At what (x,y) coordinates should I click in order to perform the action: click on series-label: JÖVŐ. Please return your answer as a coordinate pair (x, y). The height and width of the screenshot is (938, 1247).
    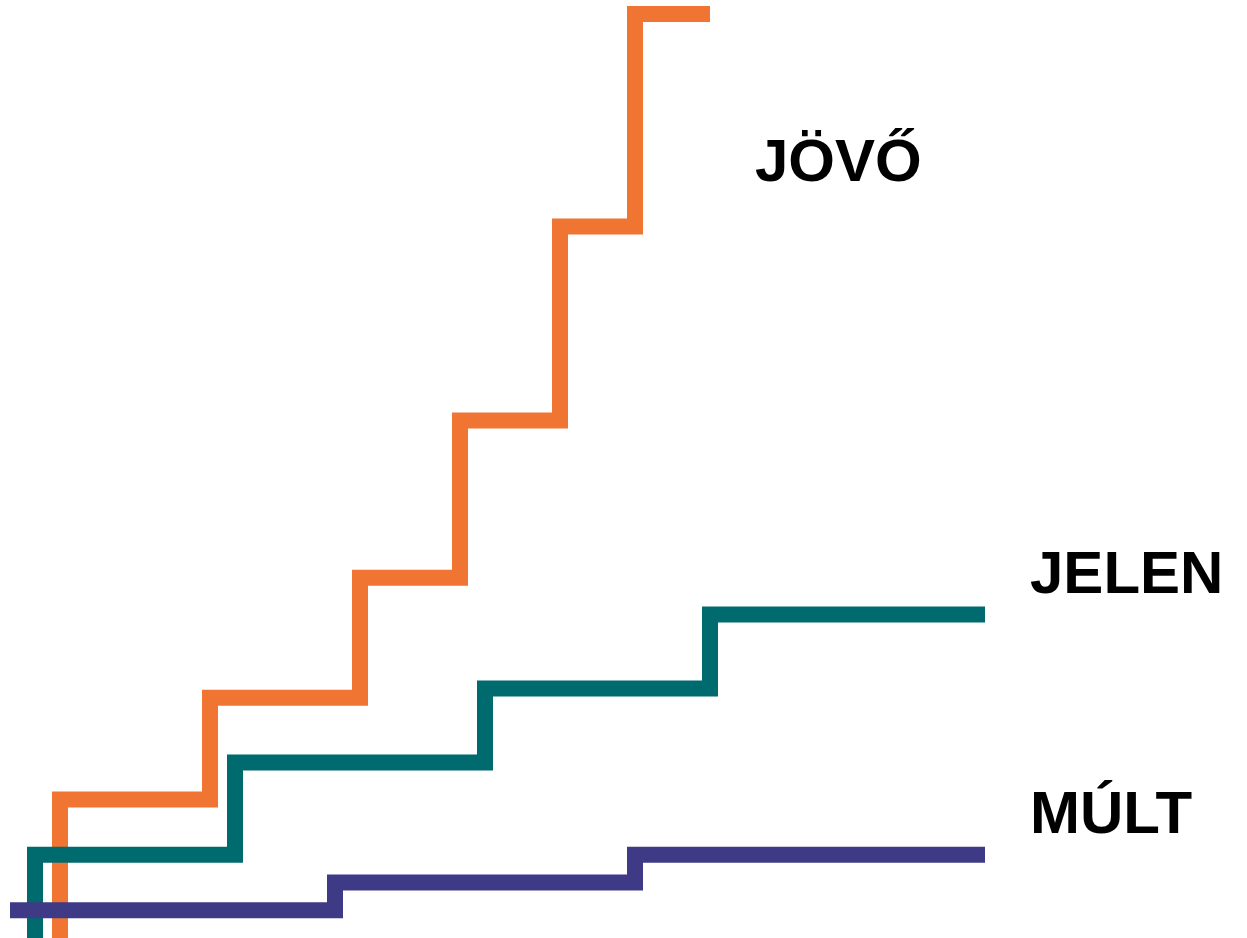
    Looking at the image, I should click on (838, 160).